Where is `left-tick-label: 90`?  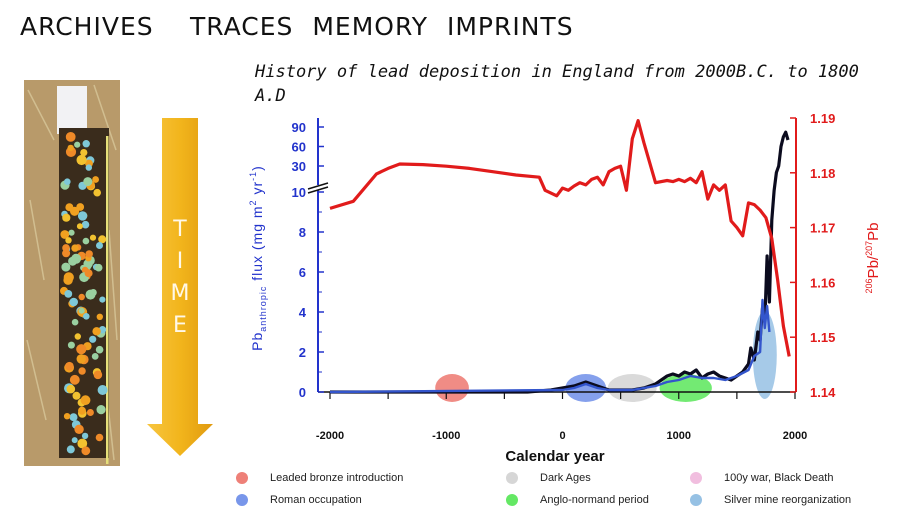
left-tick-label: 90 is located at coordinates (299, 127).